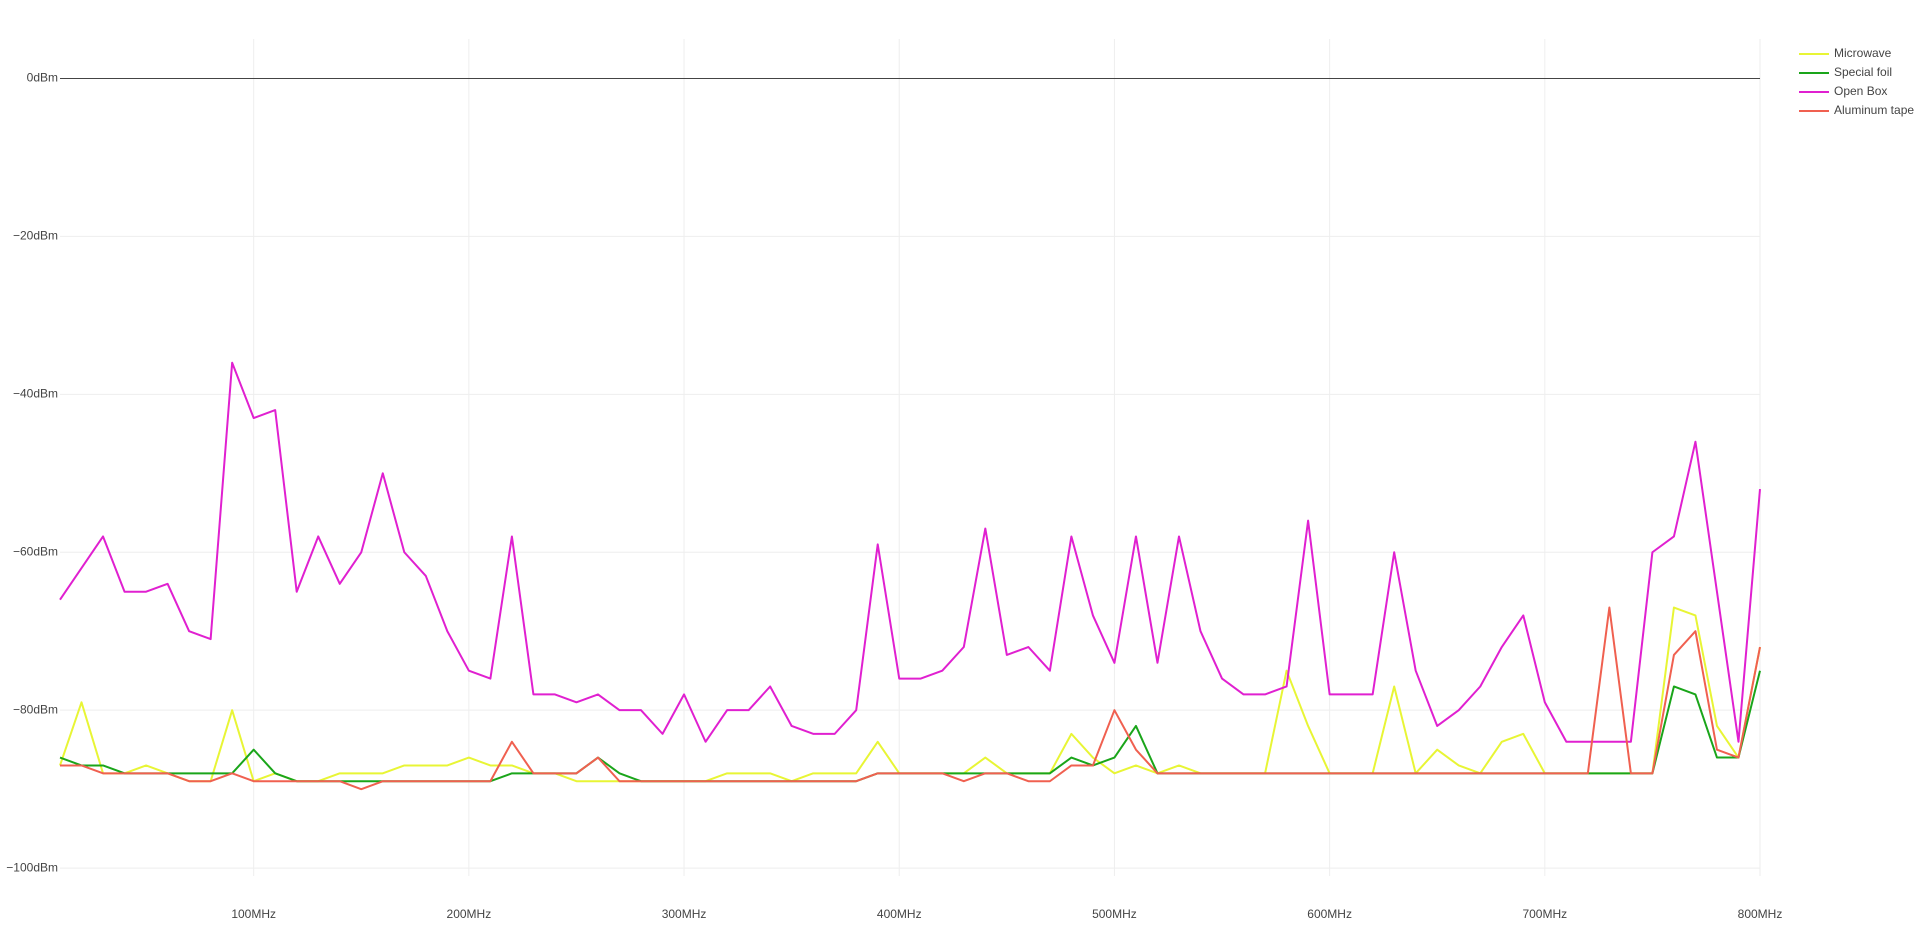 Image resolution: width=1920 pixels, height=947 pixels. Describe the element at coordinates (35, 551) in the screenshot. I see `y-tick-label: −60dBm` at that location.